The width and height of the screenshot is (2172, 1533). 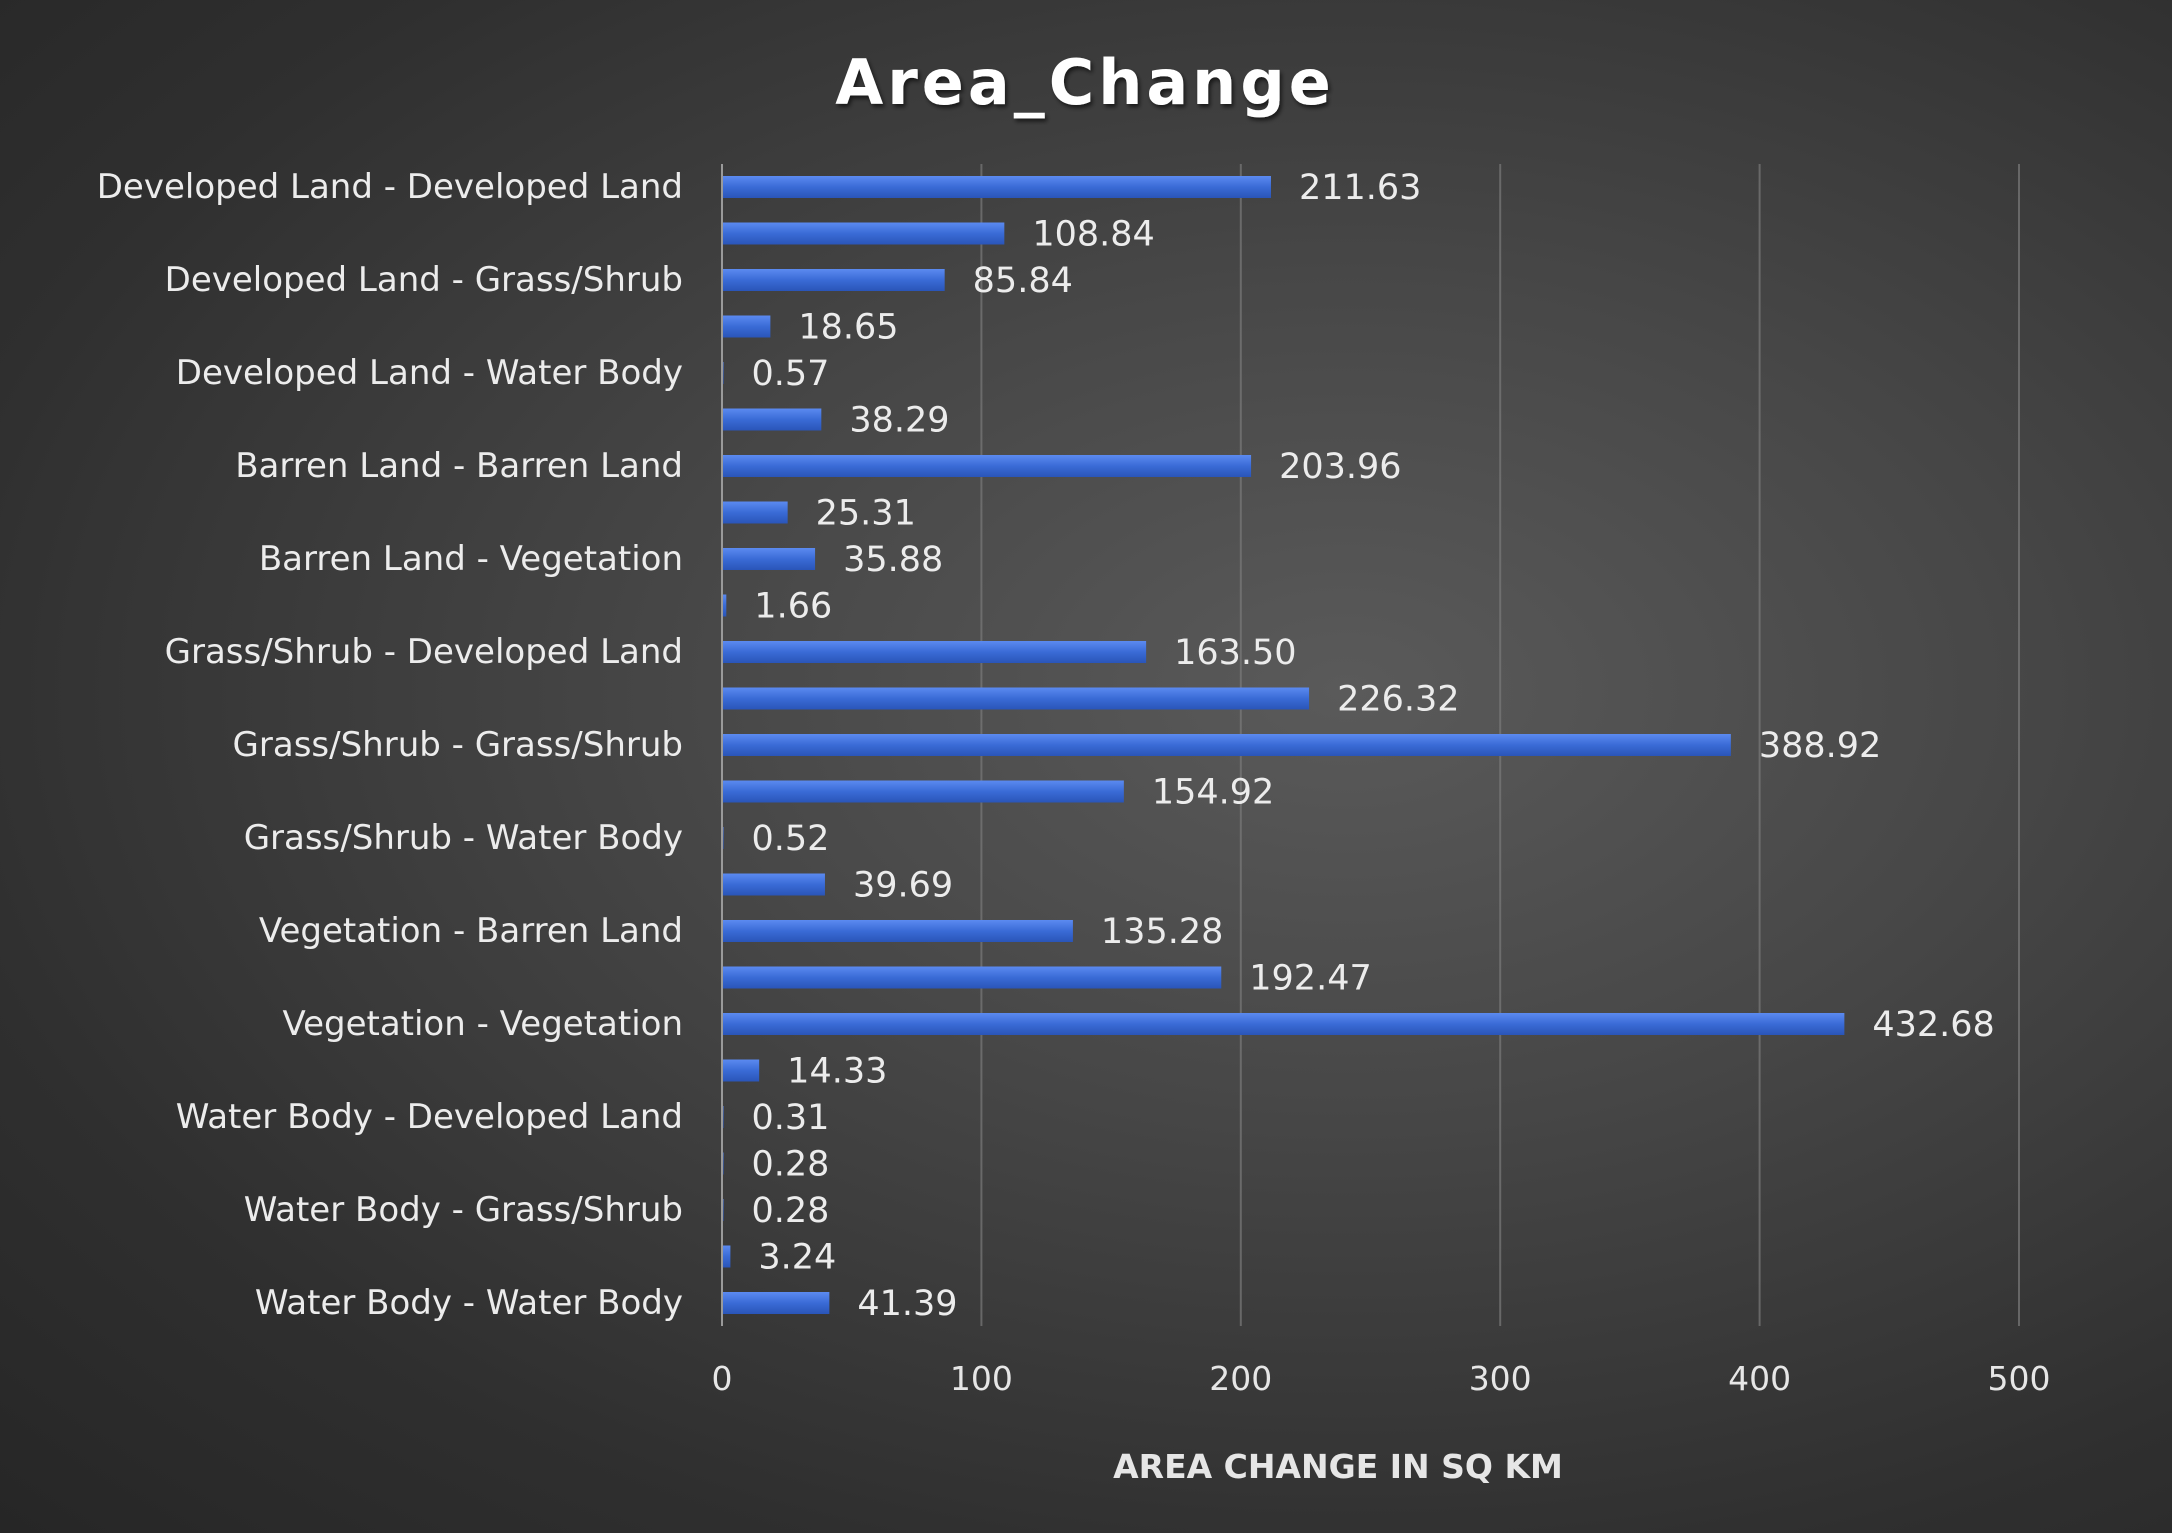 What do you see at coordinates (899, 421) in the screenshot?
I see `data-label: 38.29` at bounding box center [899, 421].